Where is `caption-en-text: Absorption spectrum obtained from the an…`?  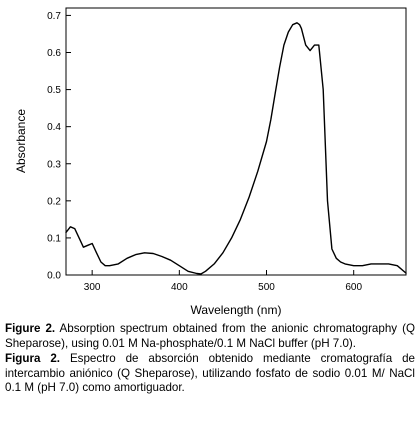
caption-en-text: Absorption spectrum obtained from the an… is located at coordinates (210, 336).